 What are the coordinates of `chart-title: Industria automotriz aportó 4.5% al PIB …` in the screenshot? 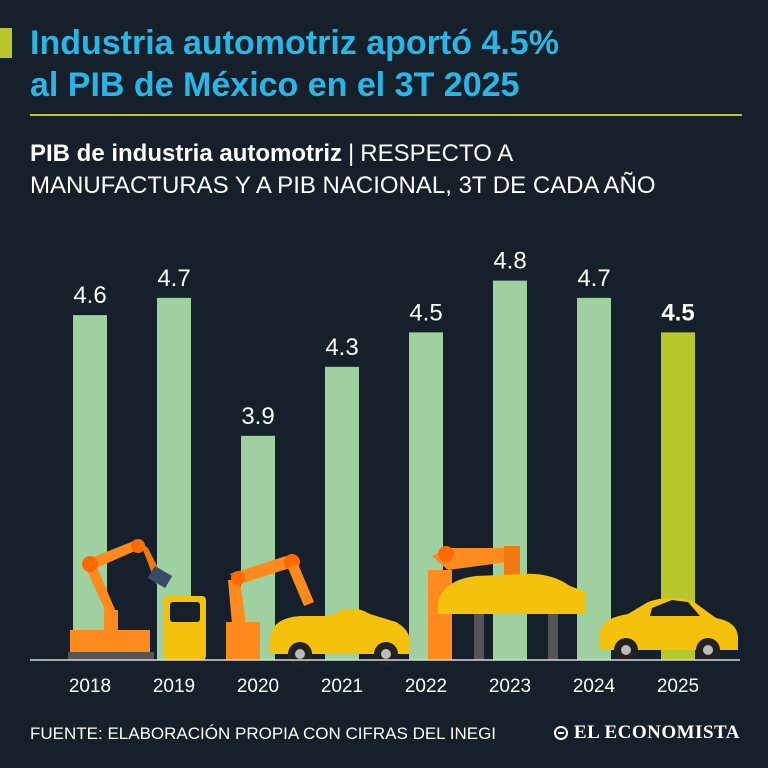 It's located at (390, 64).